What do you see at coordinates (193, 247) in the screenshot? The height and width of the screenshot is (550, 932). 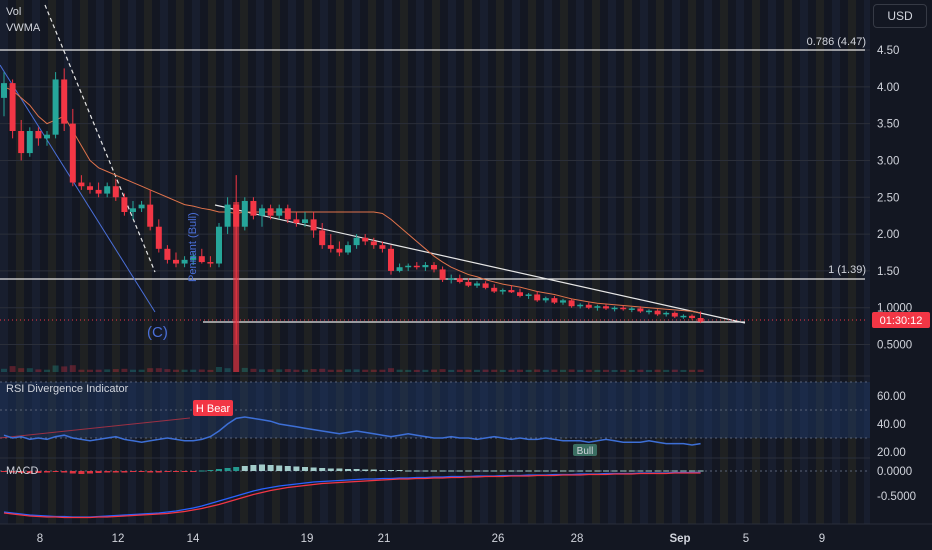 I see `pennant-label: Pennant (Bull)` at bounding box center [193, 247].